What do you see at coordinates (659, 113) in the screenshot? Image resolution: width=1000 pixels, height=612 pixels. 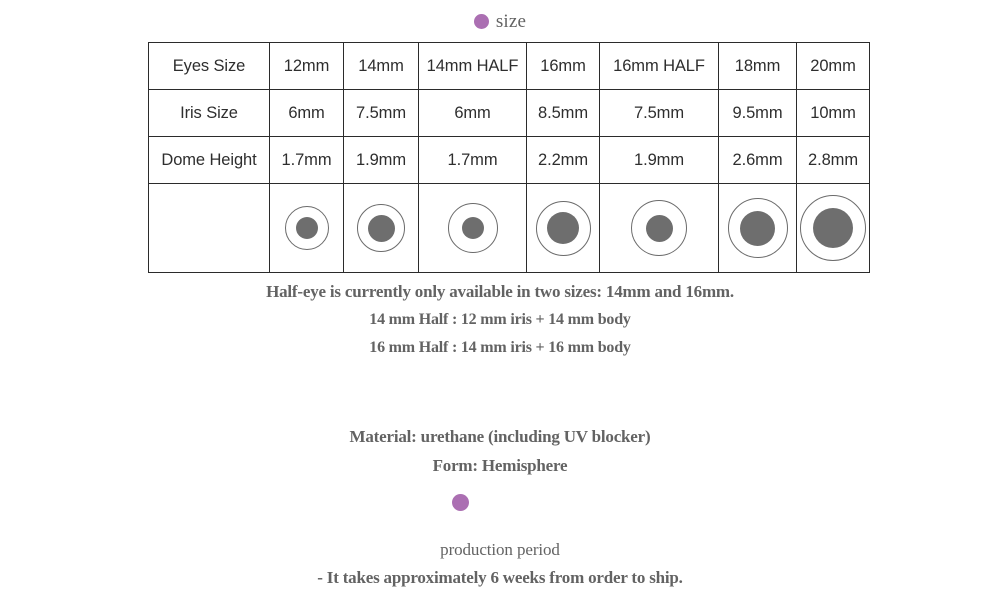 I see `cell-iris-size-4: 7.5mm` at bounding box center [659, 113].